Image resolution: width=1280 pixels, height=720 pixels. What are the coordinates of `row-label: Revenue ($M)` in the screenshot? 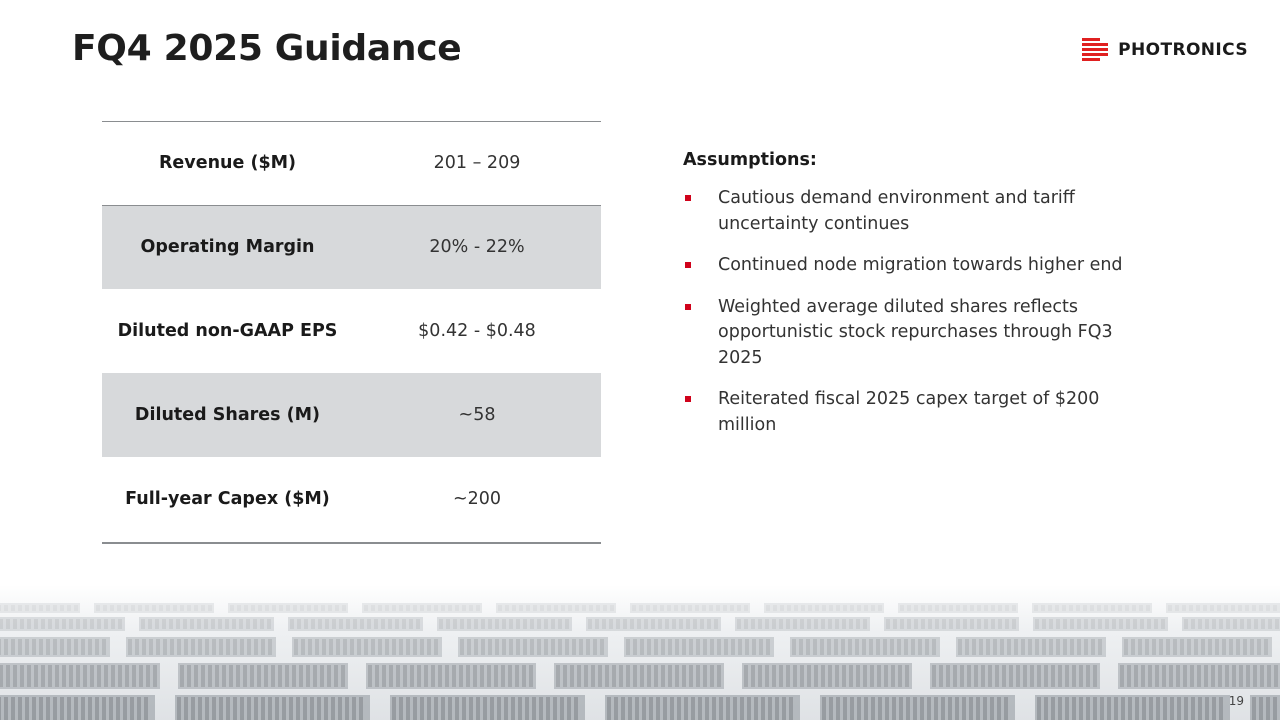 It's located at (227, 163).